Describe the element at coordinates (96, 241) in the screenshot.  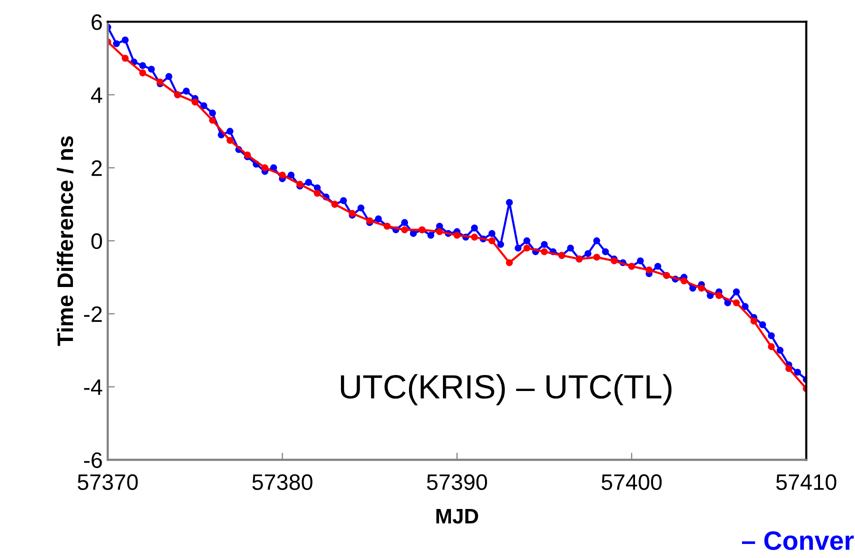
I see `y-tick-label: 0` at that location.